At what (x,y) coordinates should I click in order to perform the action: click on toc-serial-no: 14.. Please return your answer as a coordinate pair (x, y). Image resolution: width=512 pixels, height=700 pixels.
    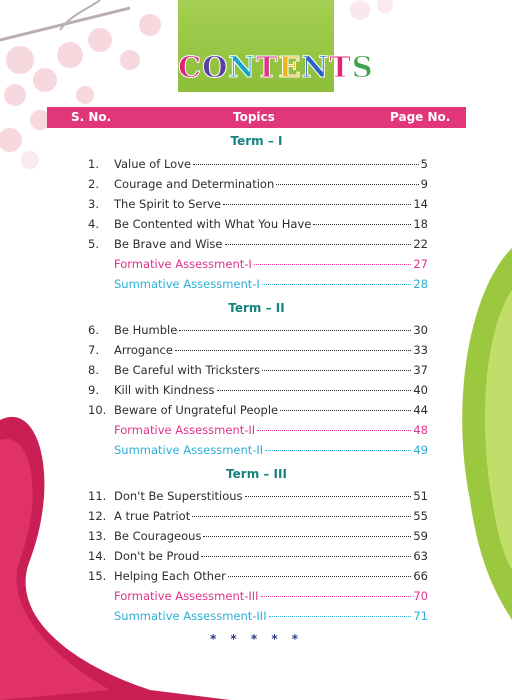
    Looking at the image, I should click on (97, 556).